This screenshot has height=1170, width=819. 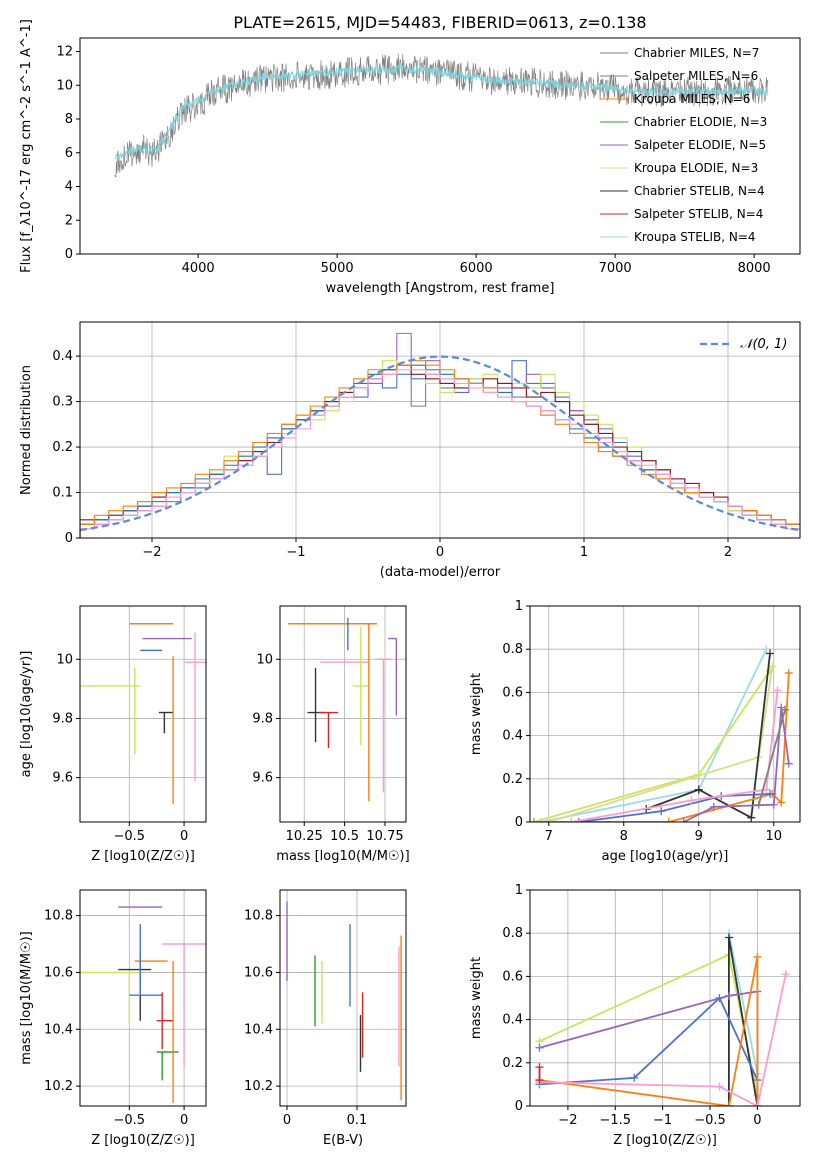 I want to click on y-tick-label: 10, so click(x=64, y=659).